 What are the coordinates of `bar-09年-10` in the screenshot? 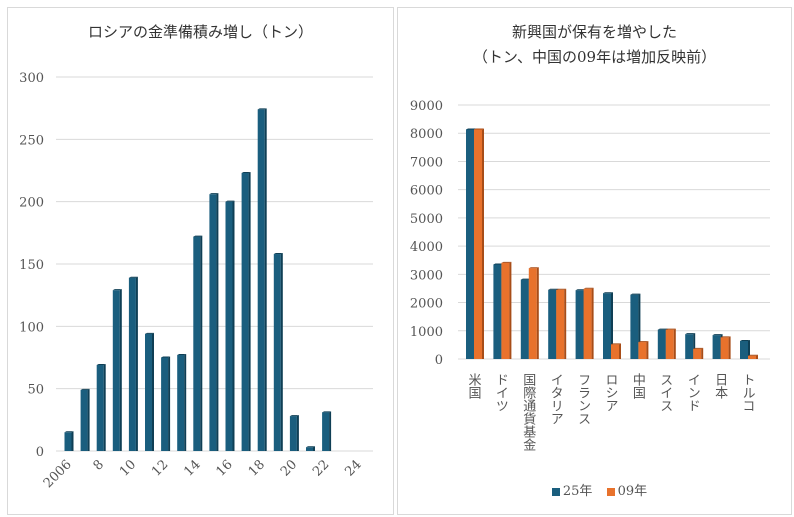 It's located at (753, 356).